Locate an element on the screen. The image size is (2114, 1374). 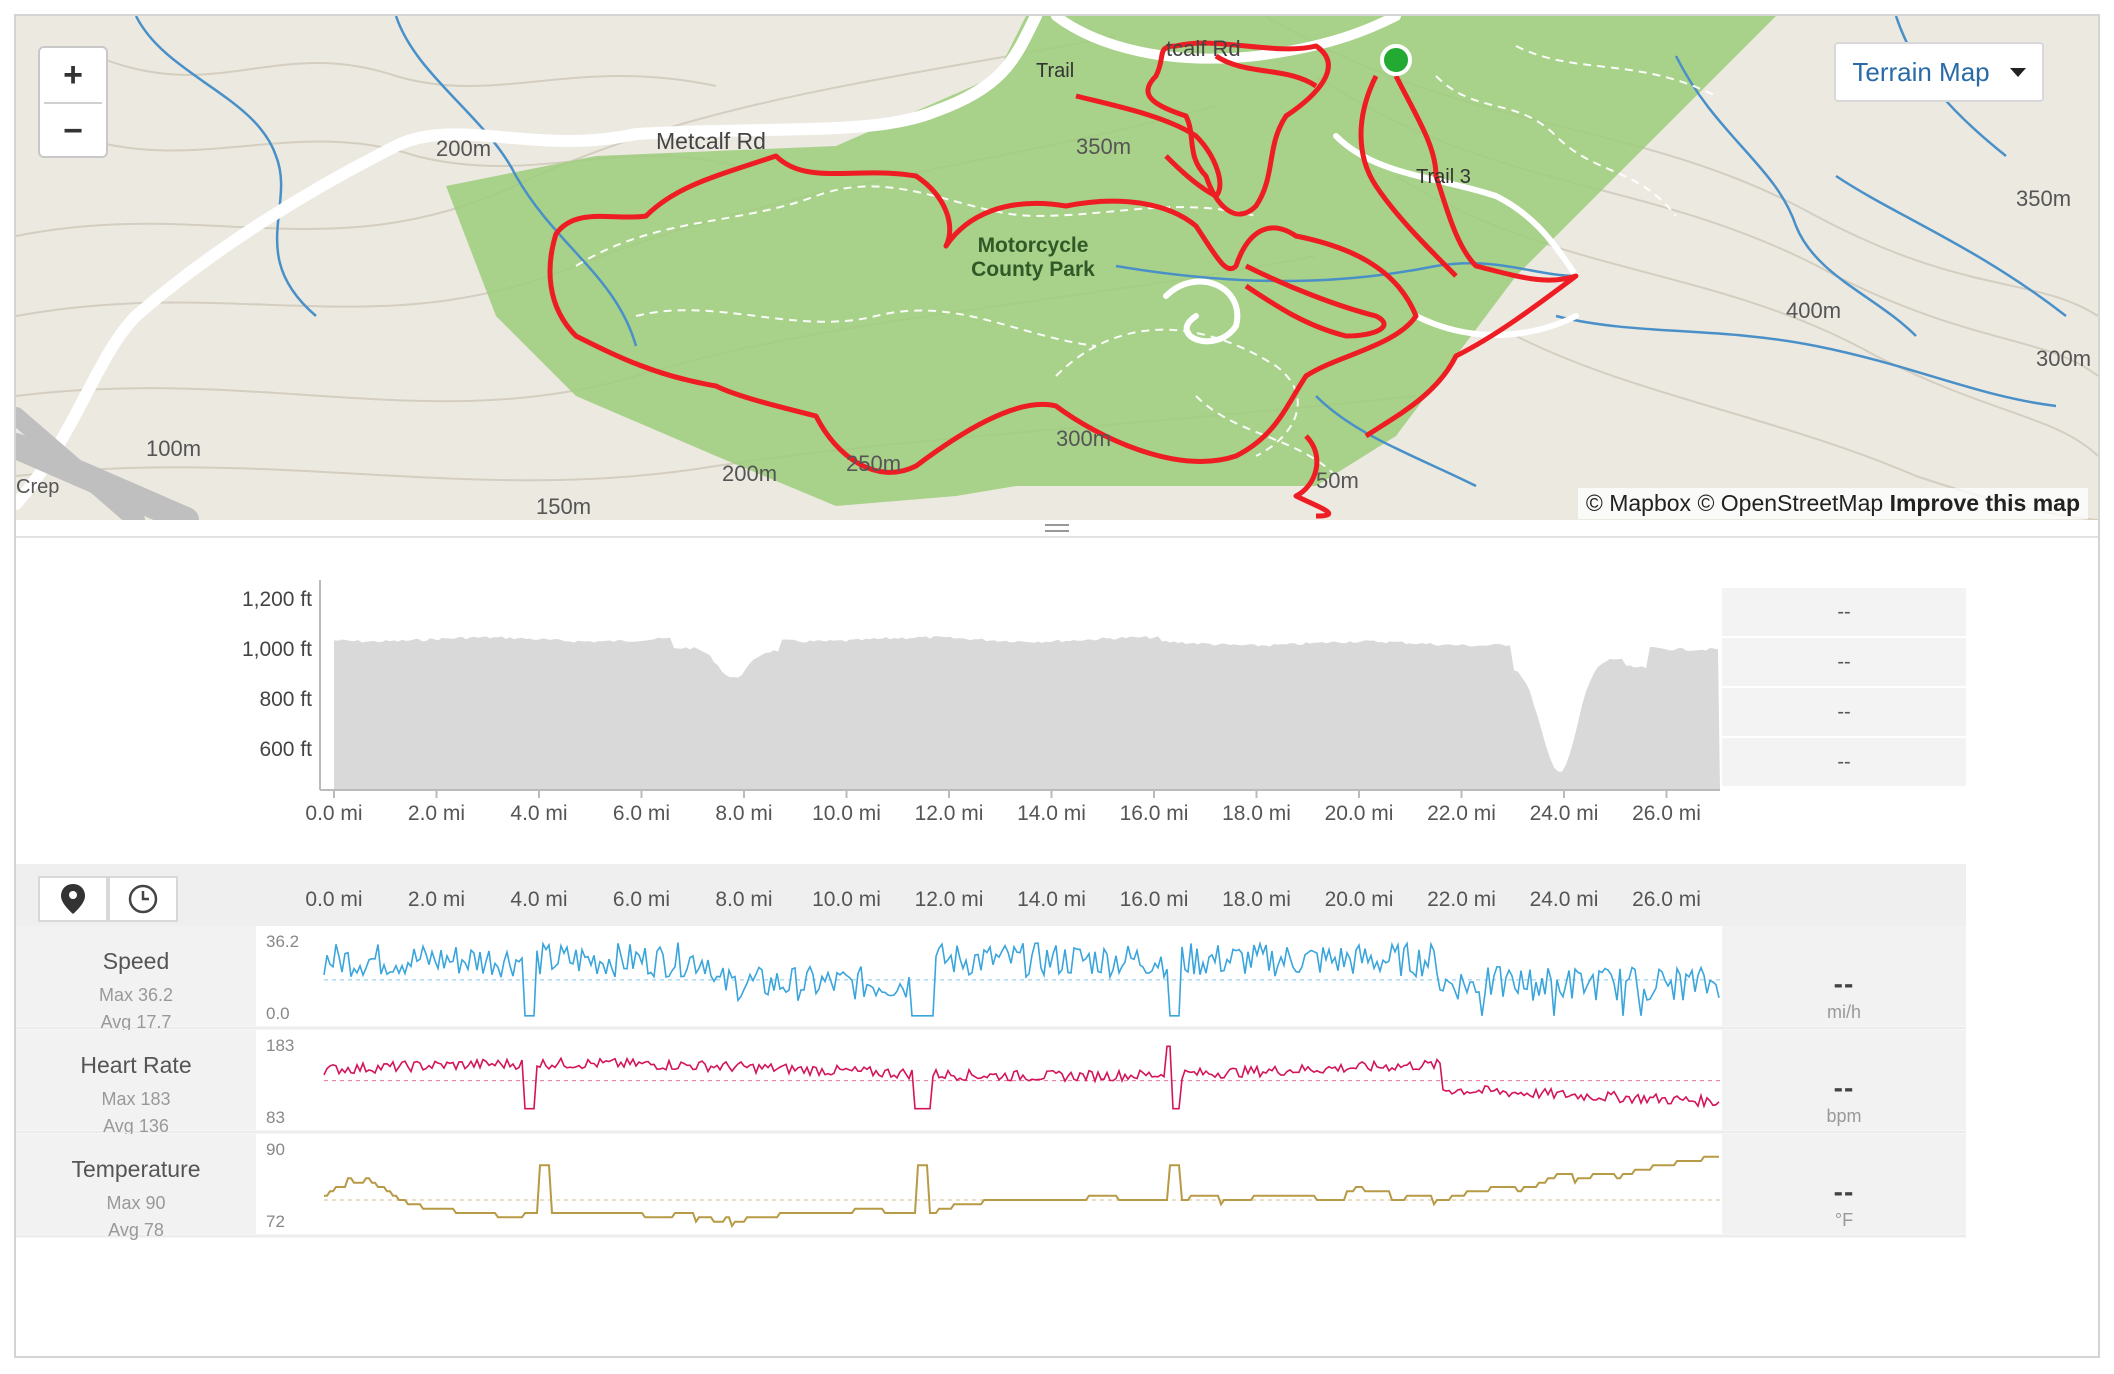
stream-axis-min: 72 is located at coordinates (275, 1221).